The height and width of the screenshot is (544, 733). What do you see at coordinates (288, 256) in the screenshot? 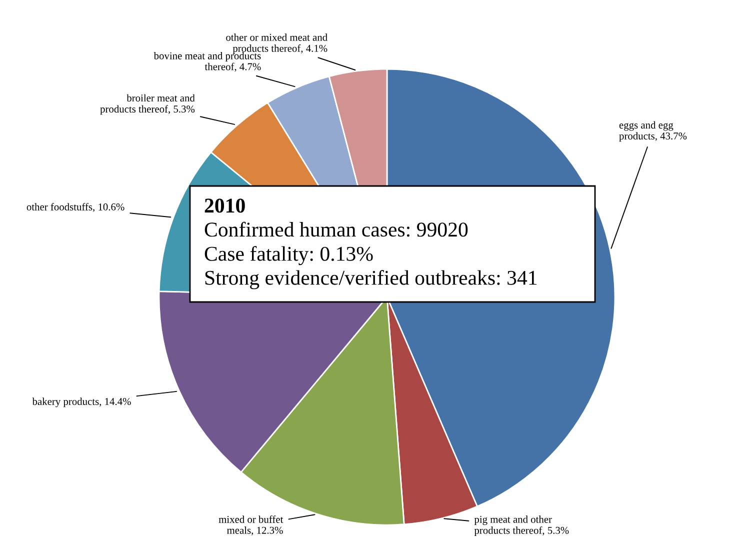
I see `text: Case fatality: 0.13%` at bounding box center [288, 256].